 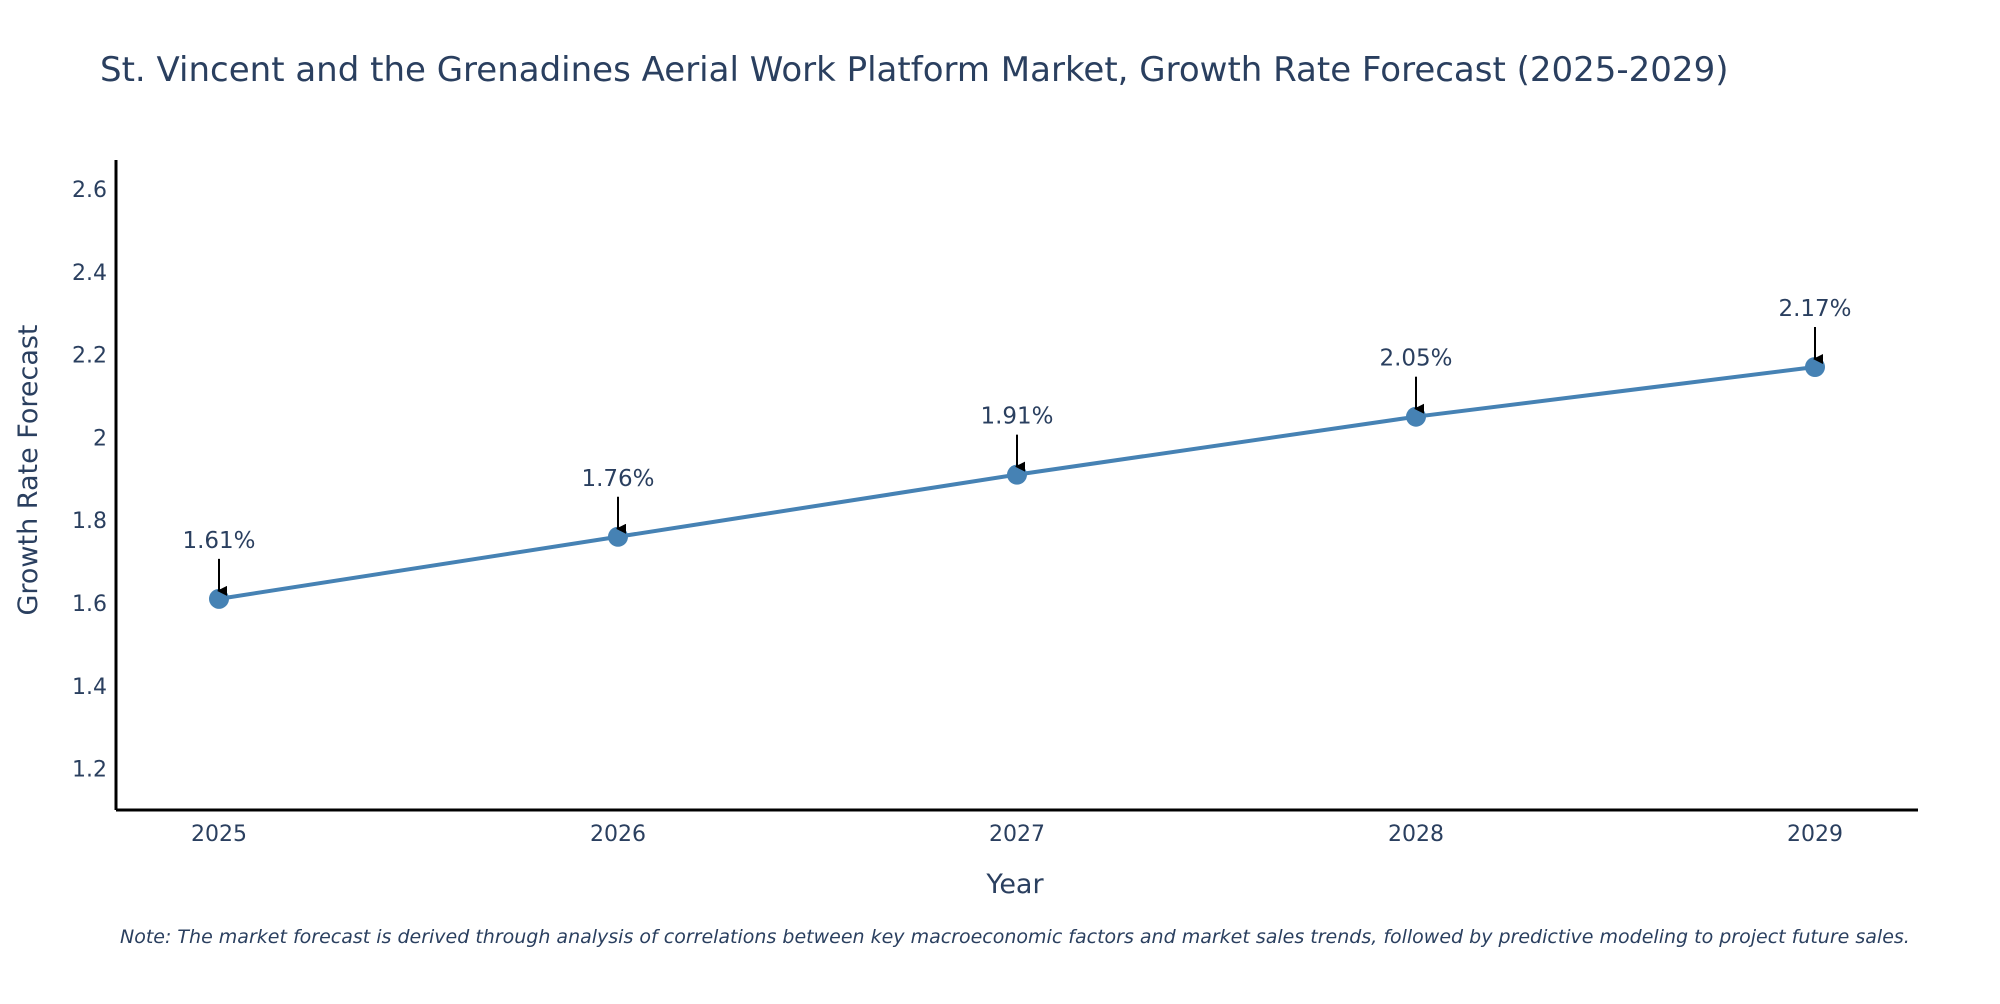 I want to click on y-tick-label: 1.6, so click(x=89, y=604).